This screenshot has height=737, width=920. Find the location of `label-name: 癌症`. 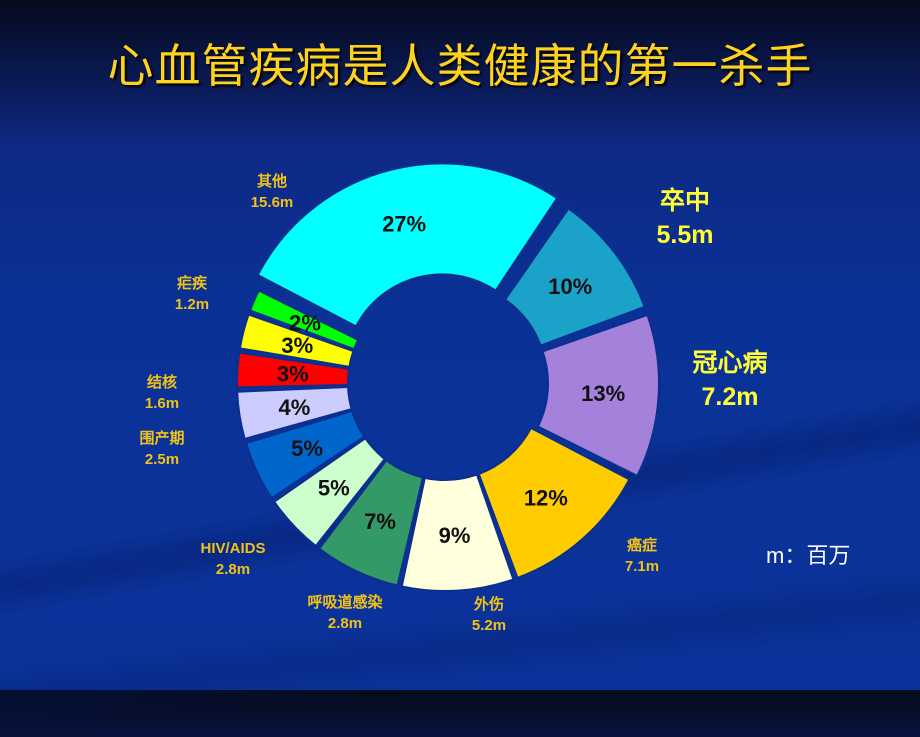

label-name: 癌症 is located at coordinates (641, 545).